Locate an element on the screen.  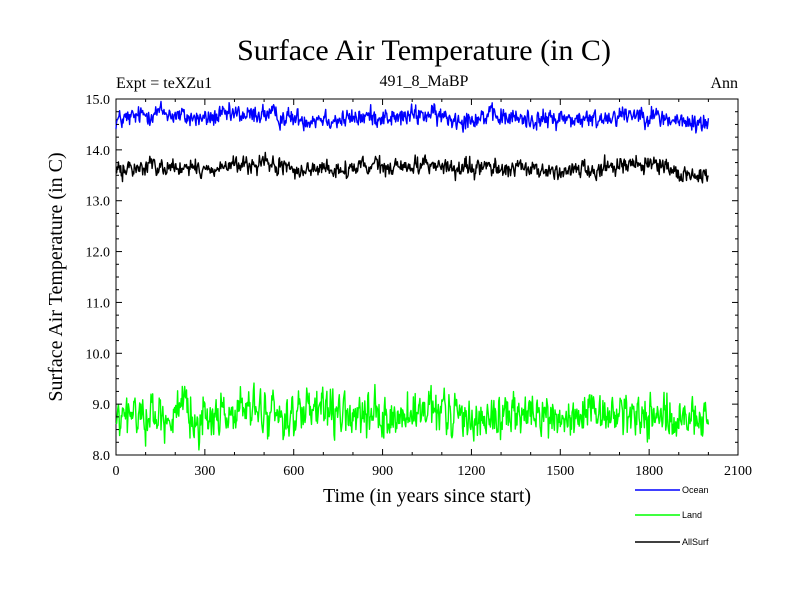
series-line-ocean is located at coordinates (412, 117).